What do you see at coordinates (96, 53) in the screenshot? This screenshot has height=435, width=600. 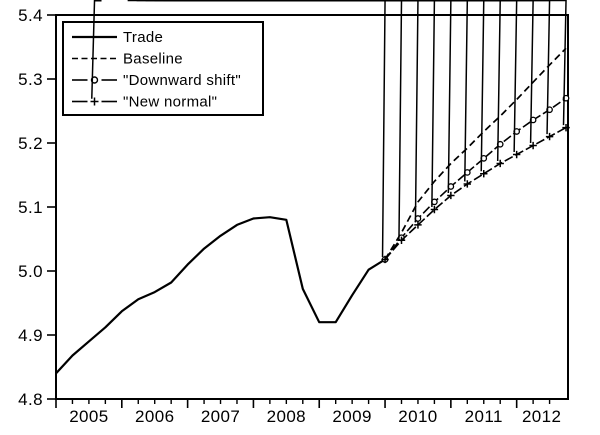 I see `legend-marker-asterisk` at bounding box center [96, 53].